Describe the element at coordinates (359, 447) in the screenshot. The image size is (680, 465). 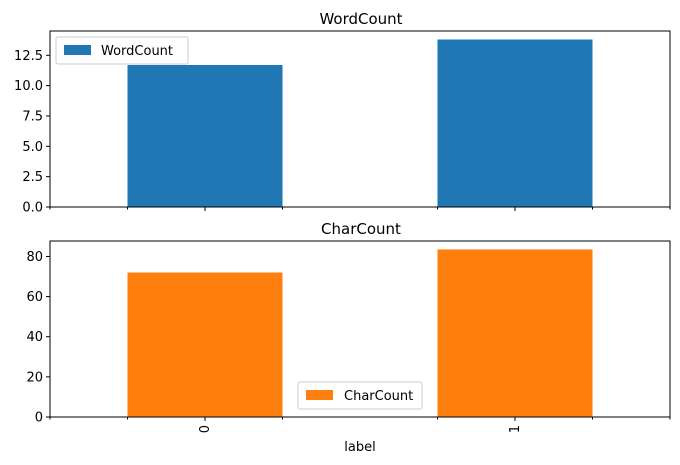
I see `x-axis-label: label` at that location.